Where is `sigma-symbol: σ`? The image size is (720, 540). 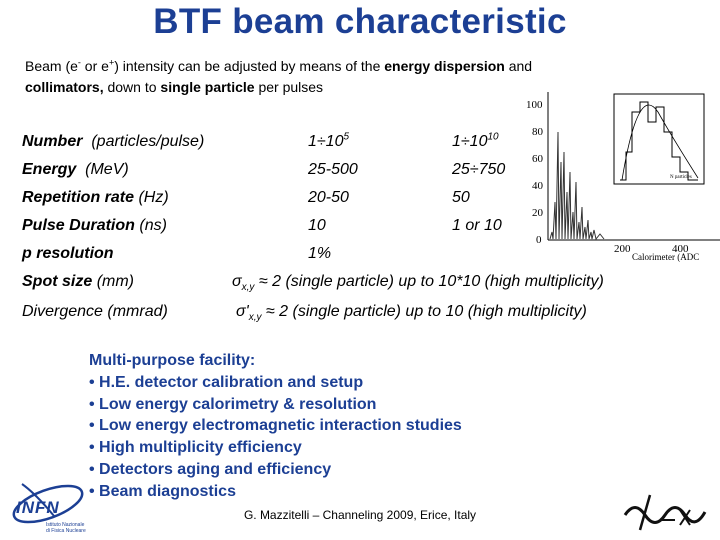 sigma-symbol: σ is located at coordinates (237, 281).